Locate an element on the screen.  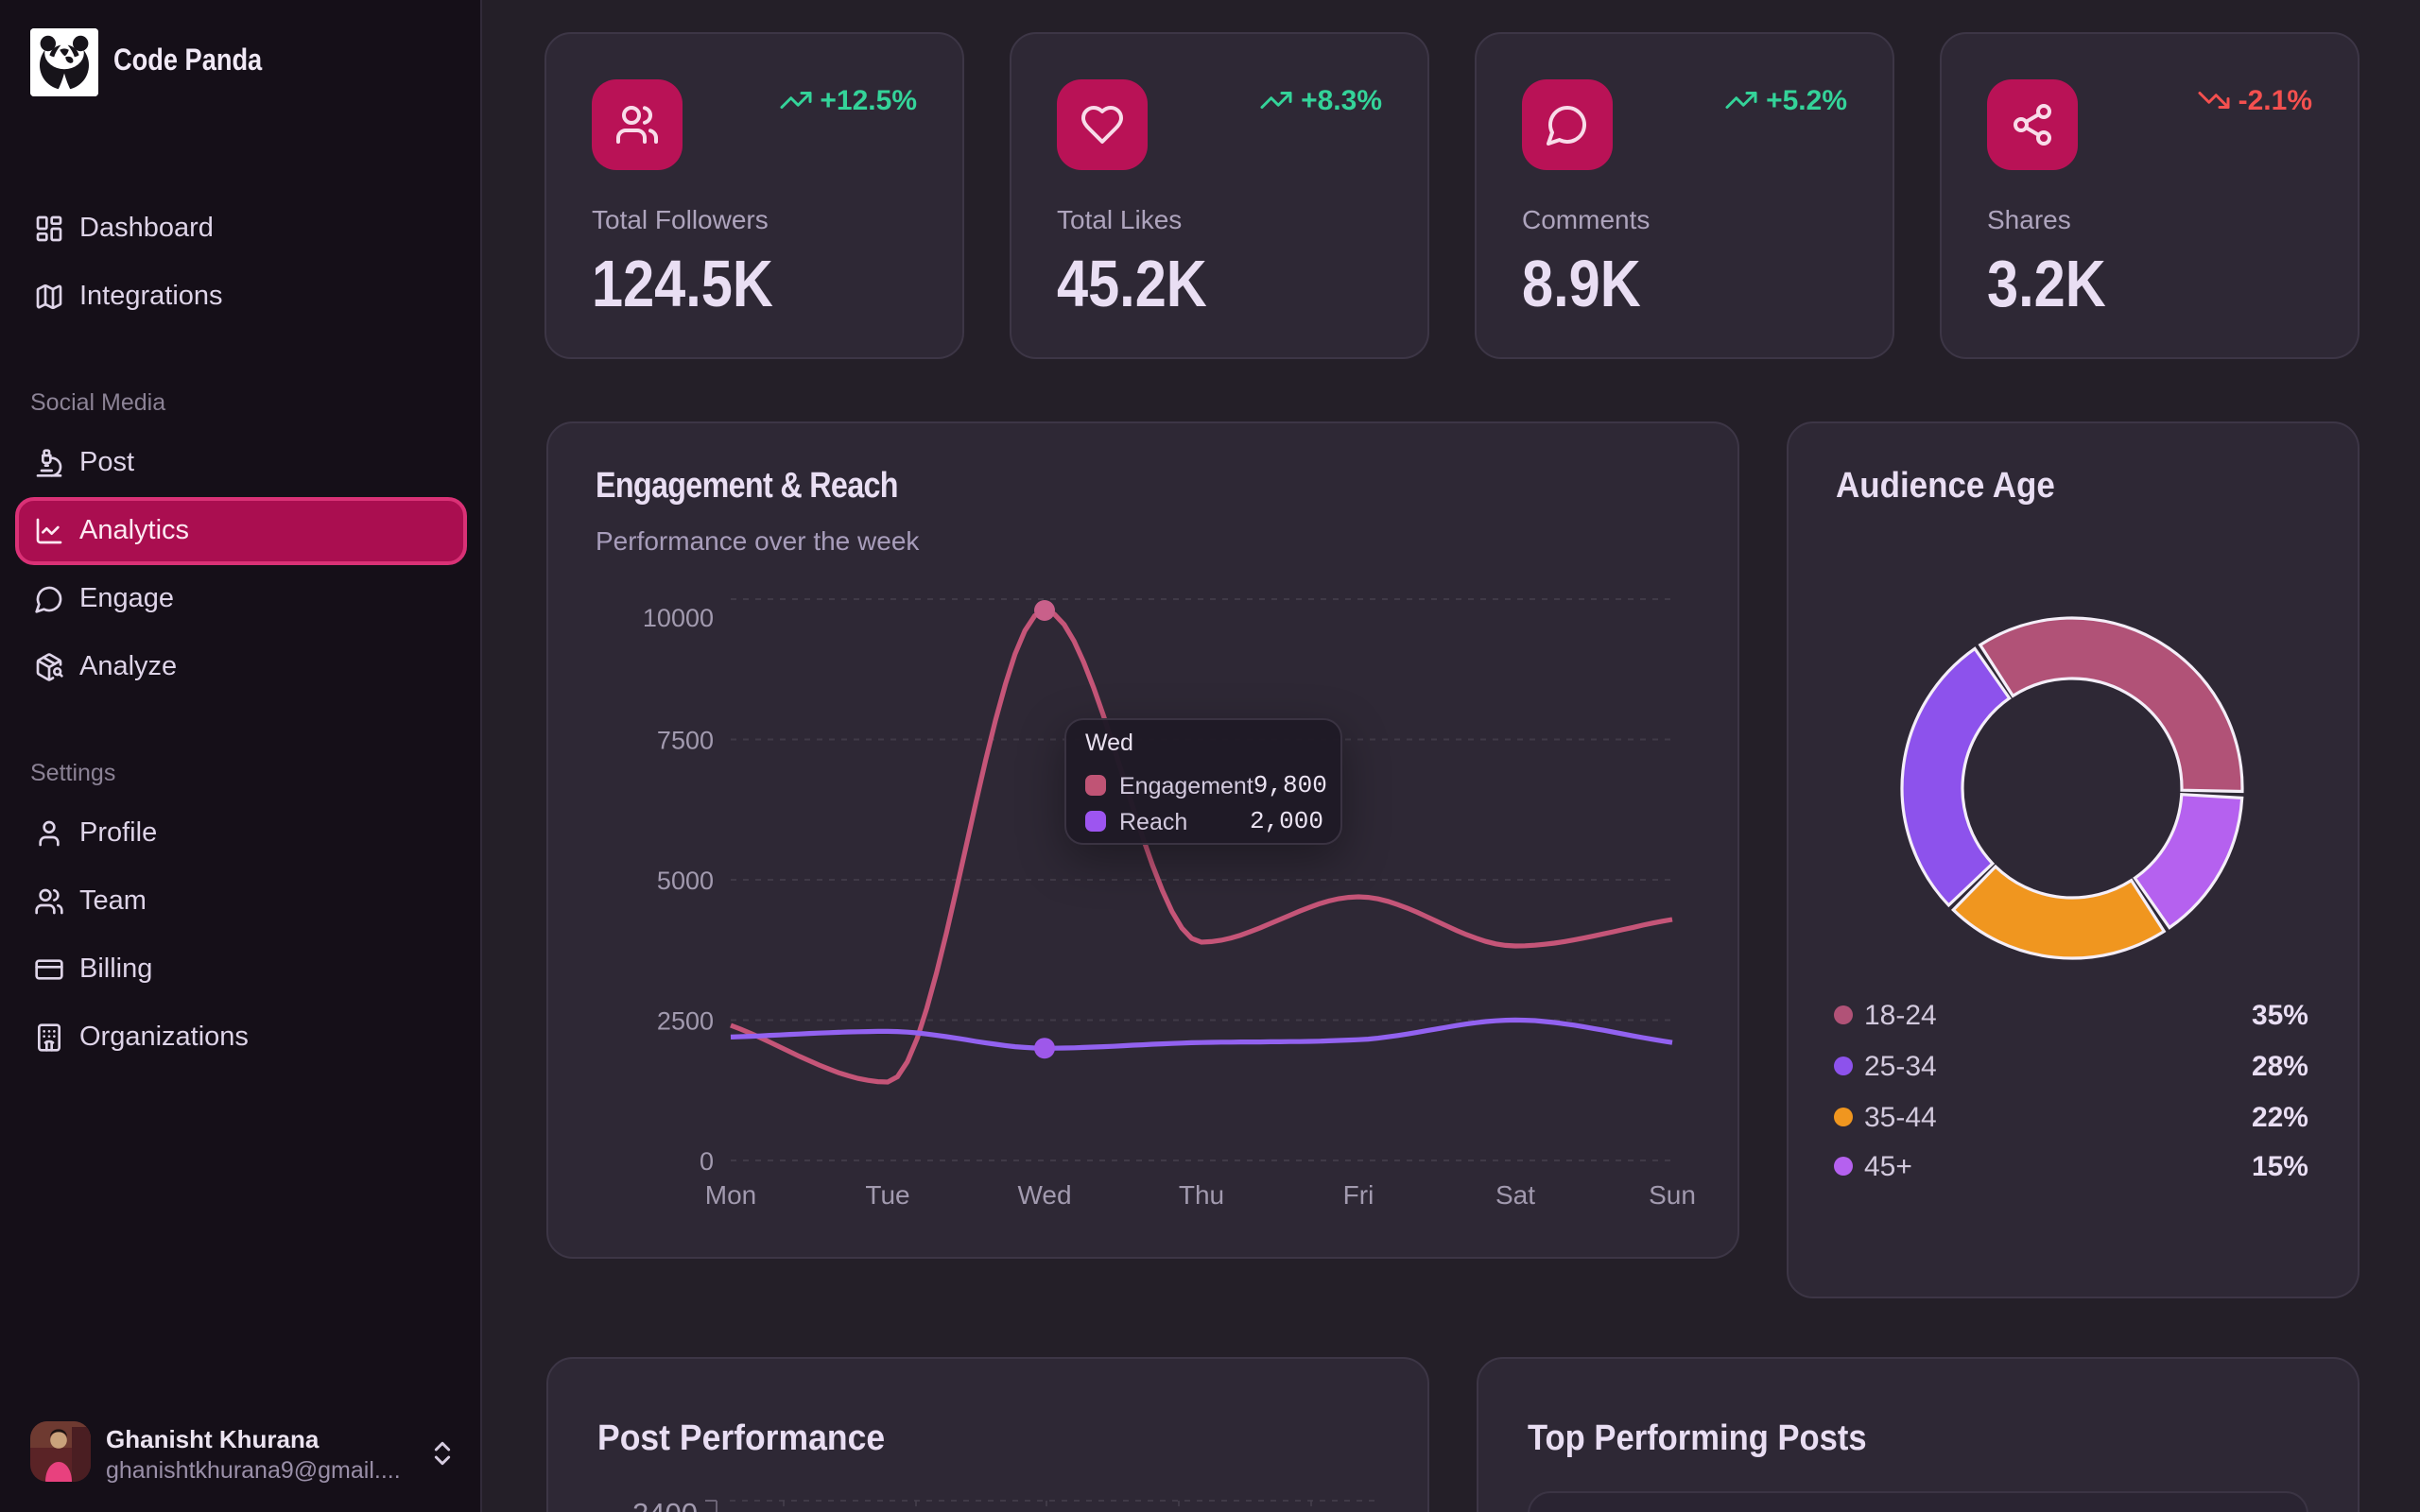
svg-text: Wed is located at coordinates (1044, 1195).